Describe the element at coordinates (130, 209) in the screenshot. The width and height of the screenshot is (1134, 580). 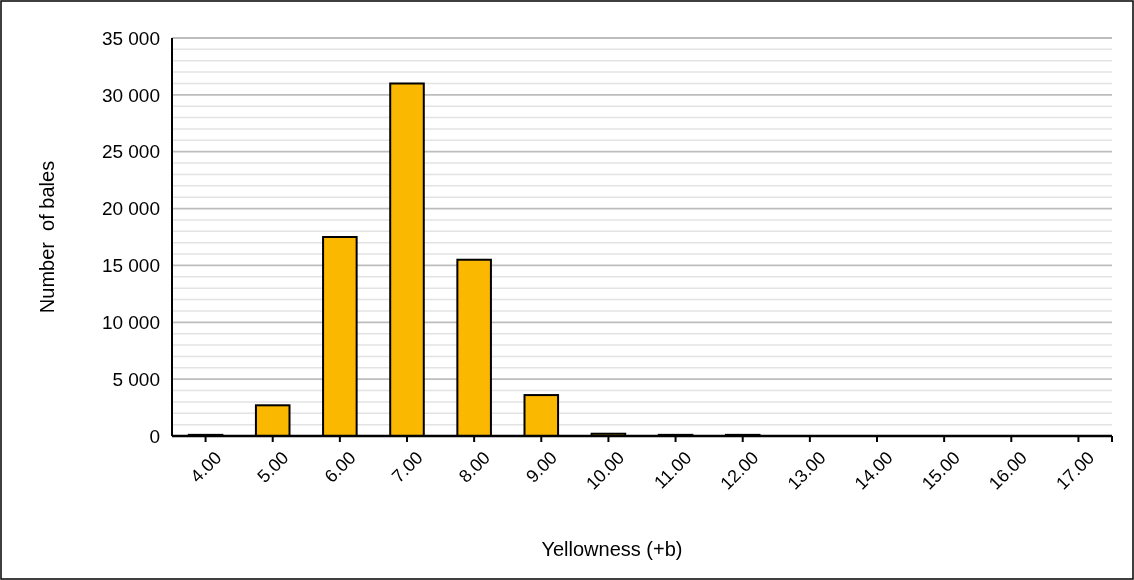
I see `y-tick-label: 20 000` at that location.